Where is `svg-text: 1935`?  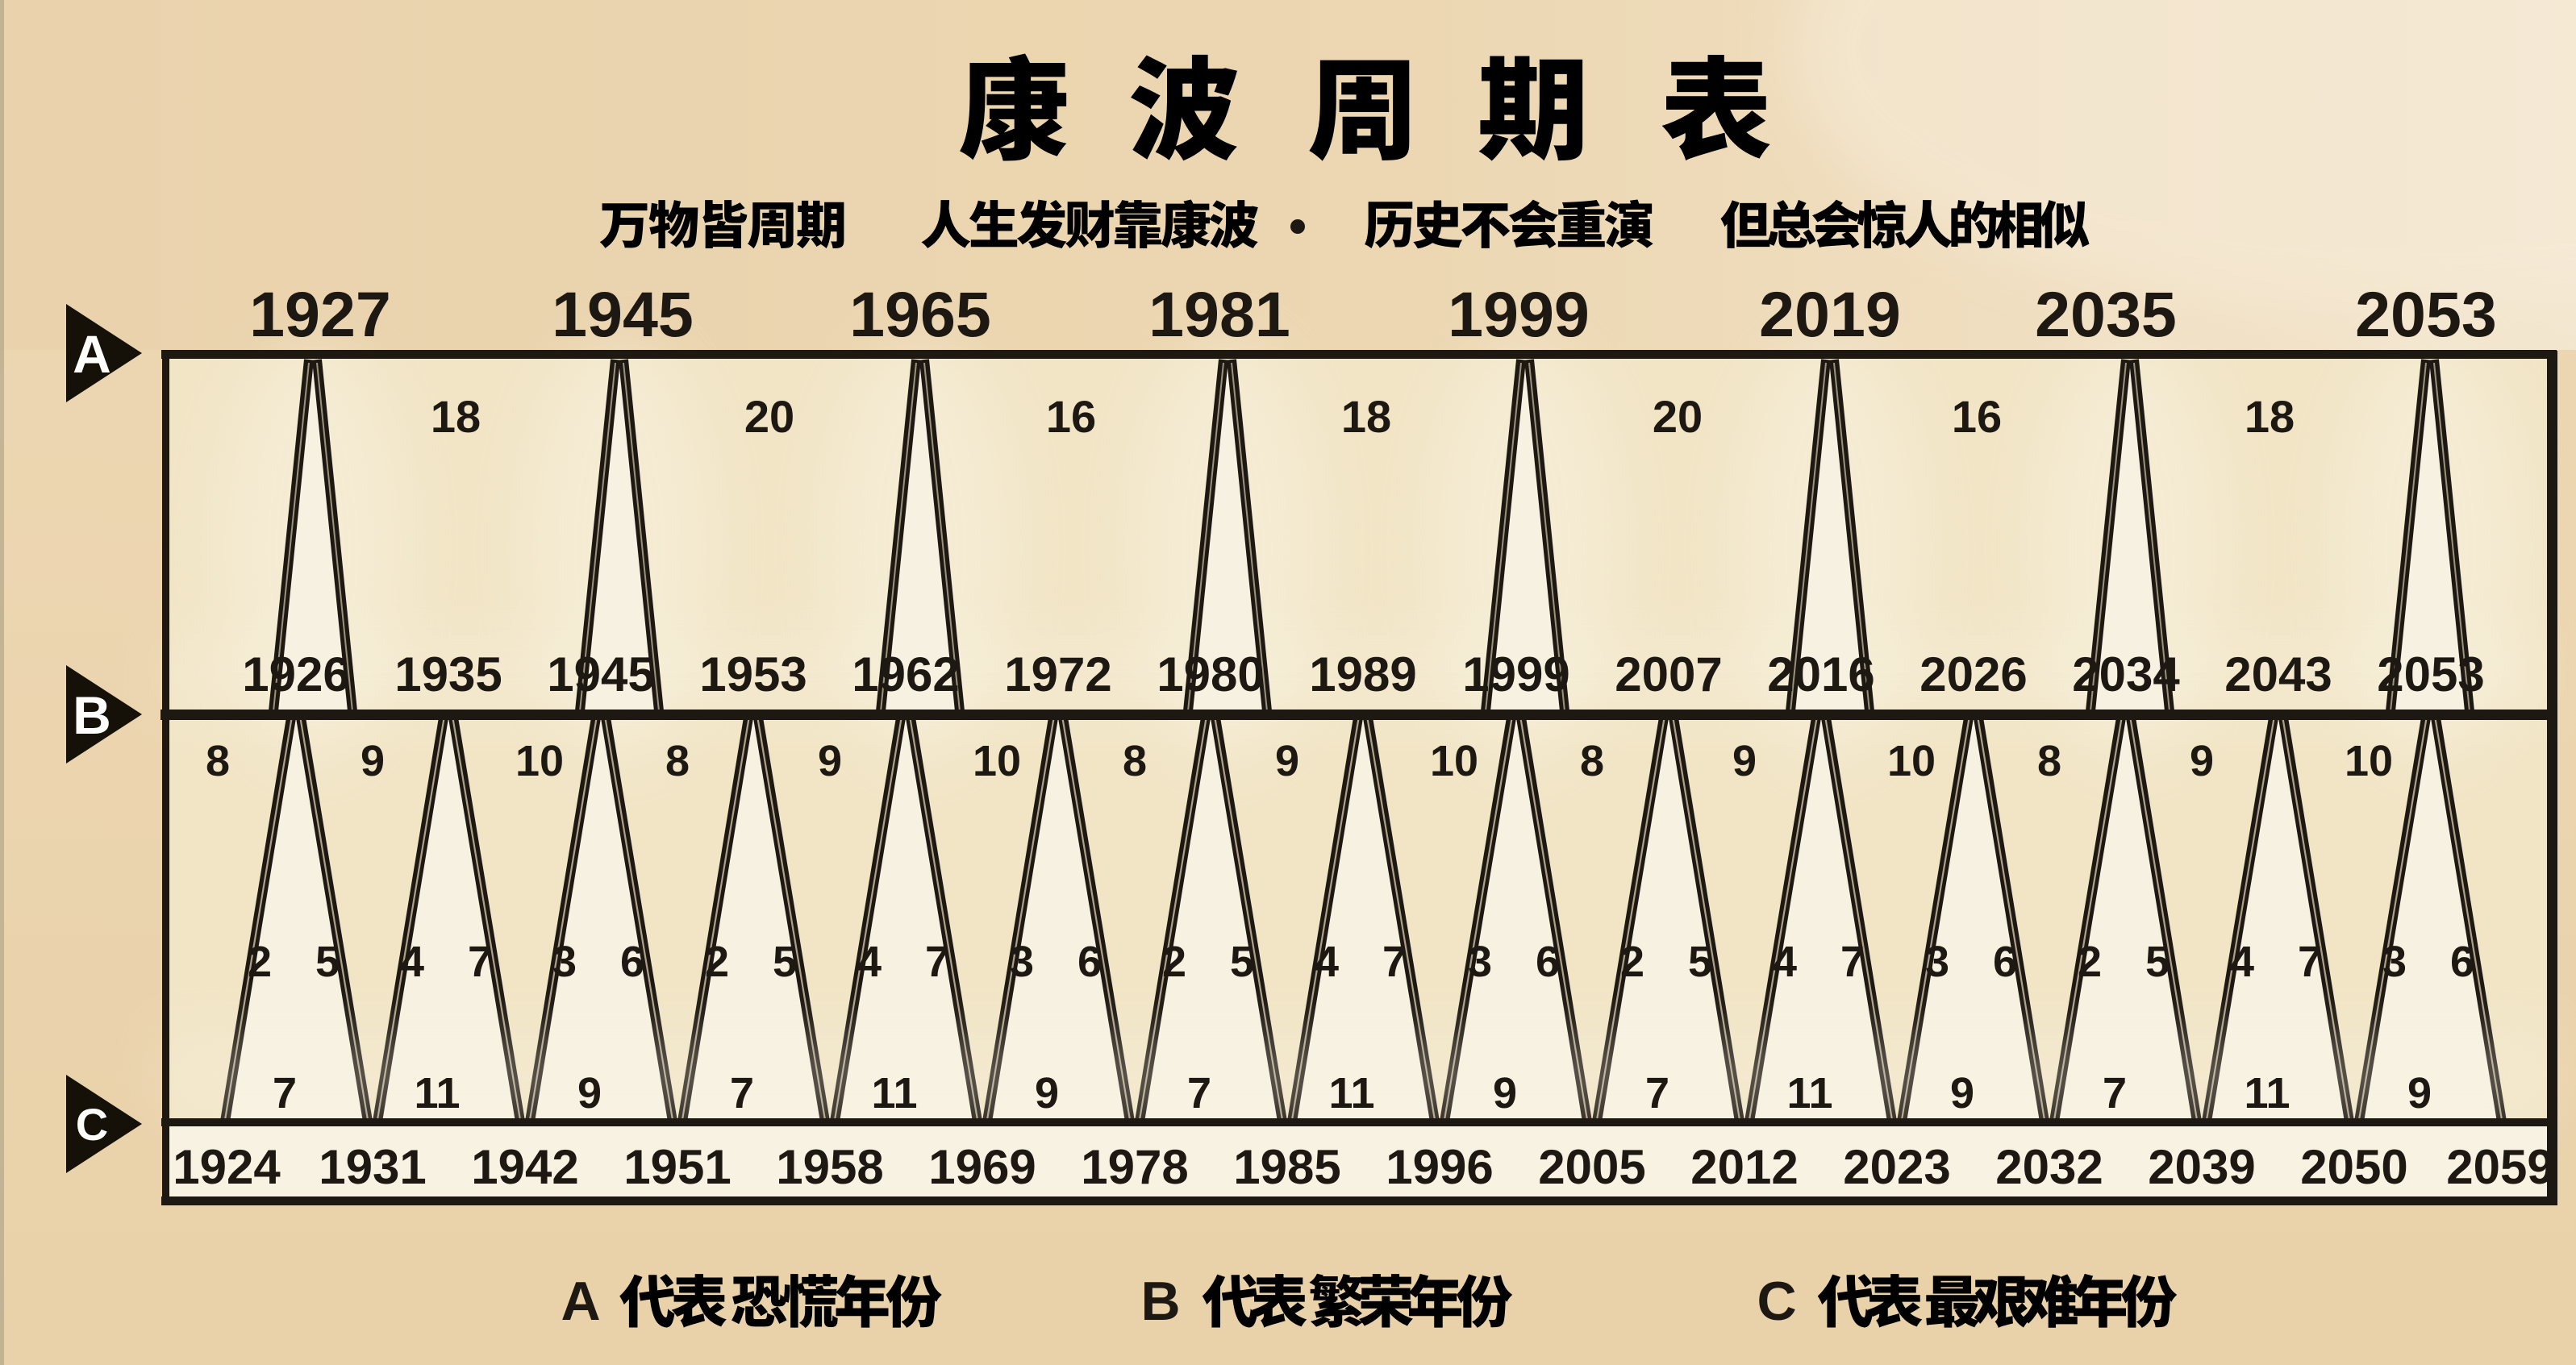
svg-text: 1935 is located at coordinates (448, 674).